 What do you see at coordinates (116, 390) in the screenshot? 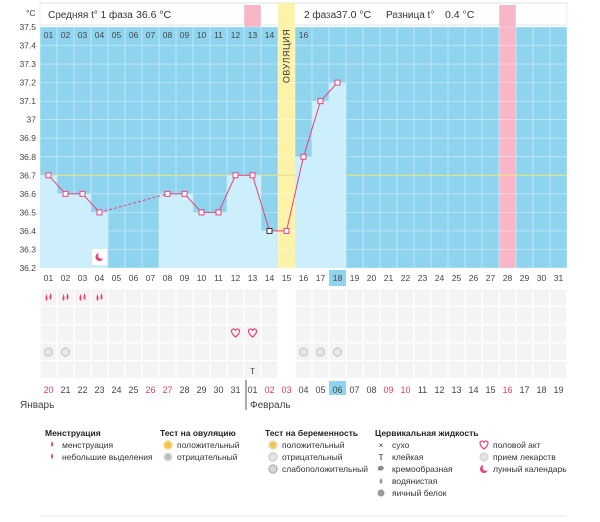
I see `calendar-date-label: 24` at bounding box center [116, 390].